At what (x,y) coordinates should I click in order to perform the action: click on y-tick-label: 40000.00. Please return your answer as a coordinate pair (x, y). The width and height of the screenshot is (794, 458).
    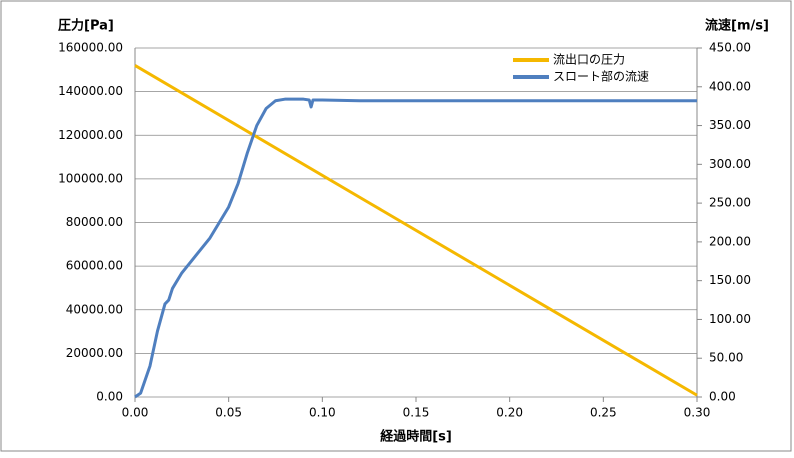
    Looking at the image, I should click on (94, 309).